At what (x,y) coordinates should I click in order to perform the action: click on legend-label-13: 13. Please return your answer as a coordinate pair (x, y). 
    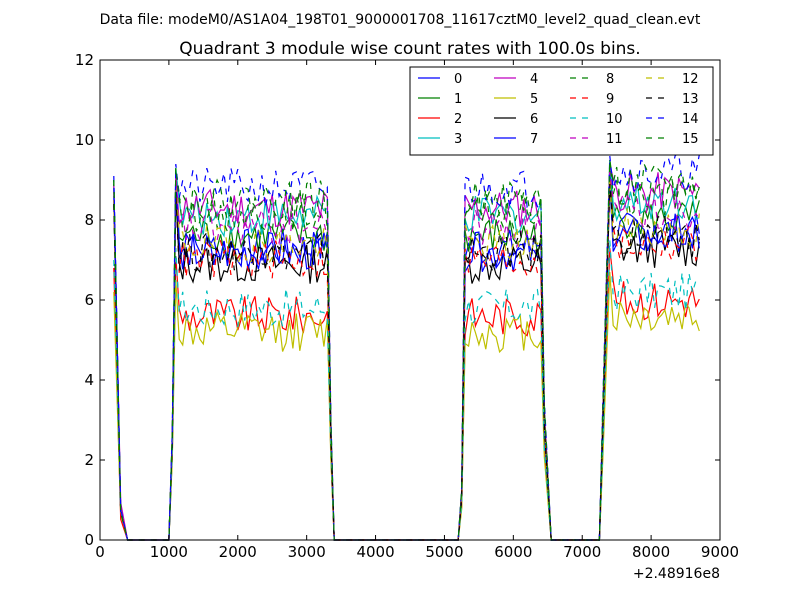
    Looking at the image, I should click on (690, 99).